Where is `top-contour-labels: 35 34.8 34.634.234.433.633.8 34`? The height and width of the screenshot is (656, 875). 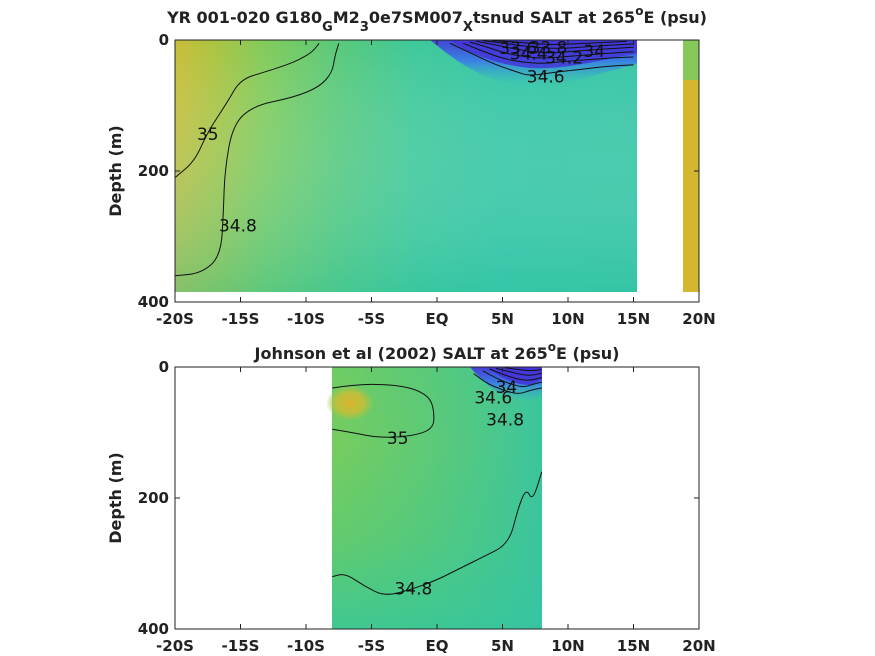 top-contour-labels: 35 34.8 34.634.234.433.633.8 34 is located at coordinates (401, 138).